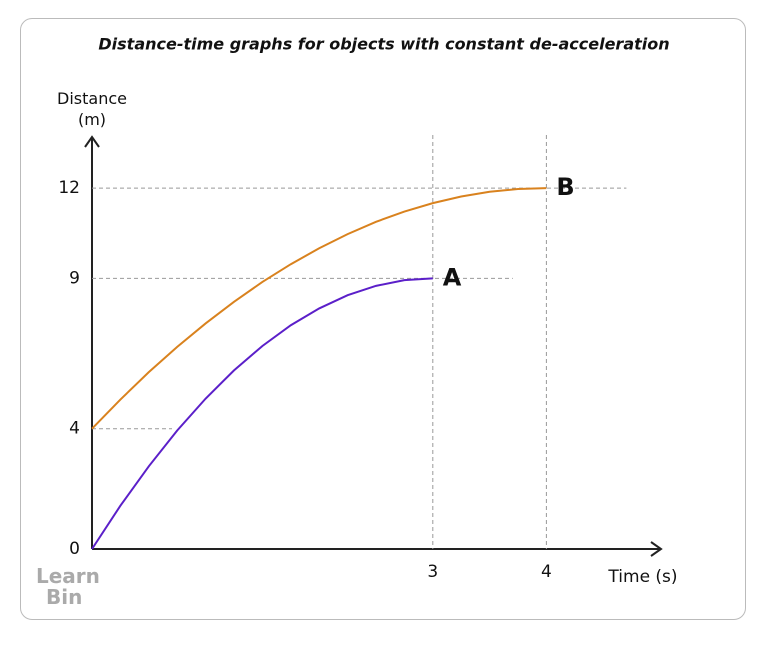 This screenshot has width=768, height=651. Describe the element at coordinates (74, 278) in the screenshot. I see `y-tick-label: 9` at that location.